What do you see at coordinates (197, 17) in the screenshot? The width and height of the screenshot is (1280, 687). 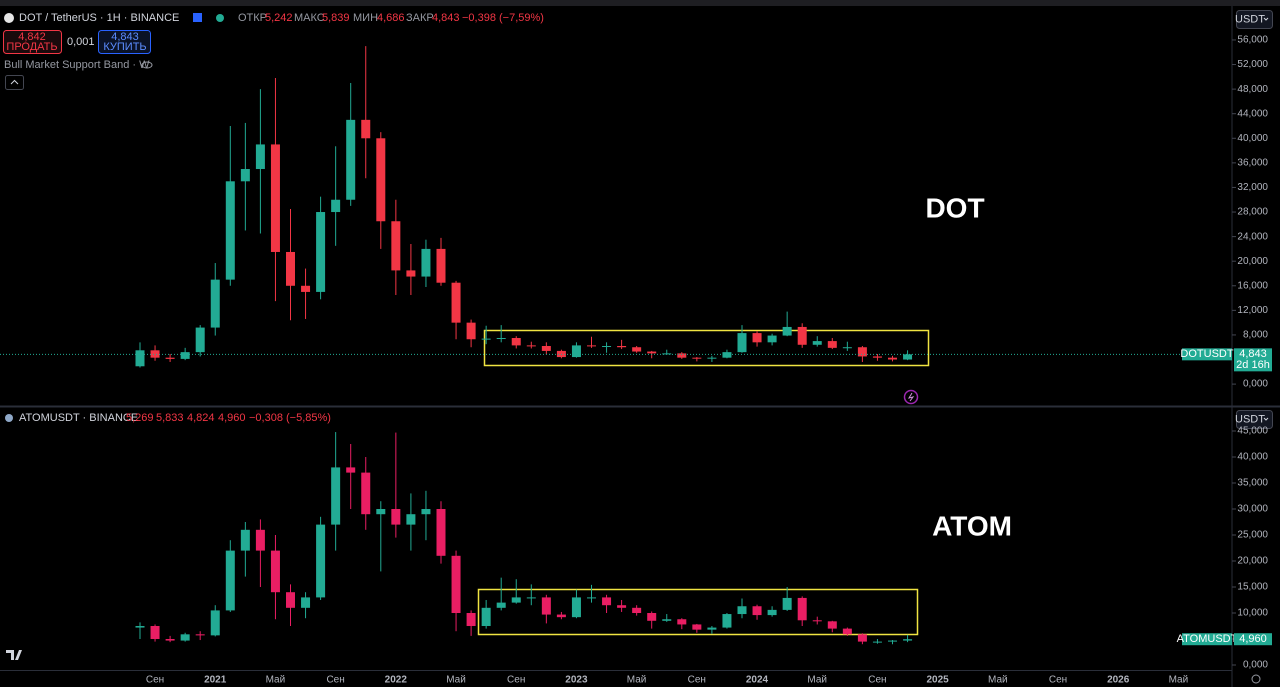 I see `flag-icon` at bounding box center [197, 17].